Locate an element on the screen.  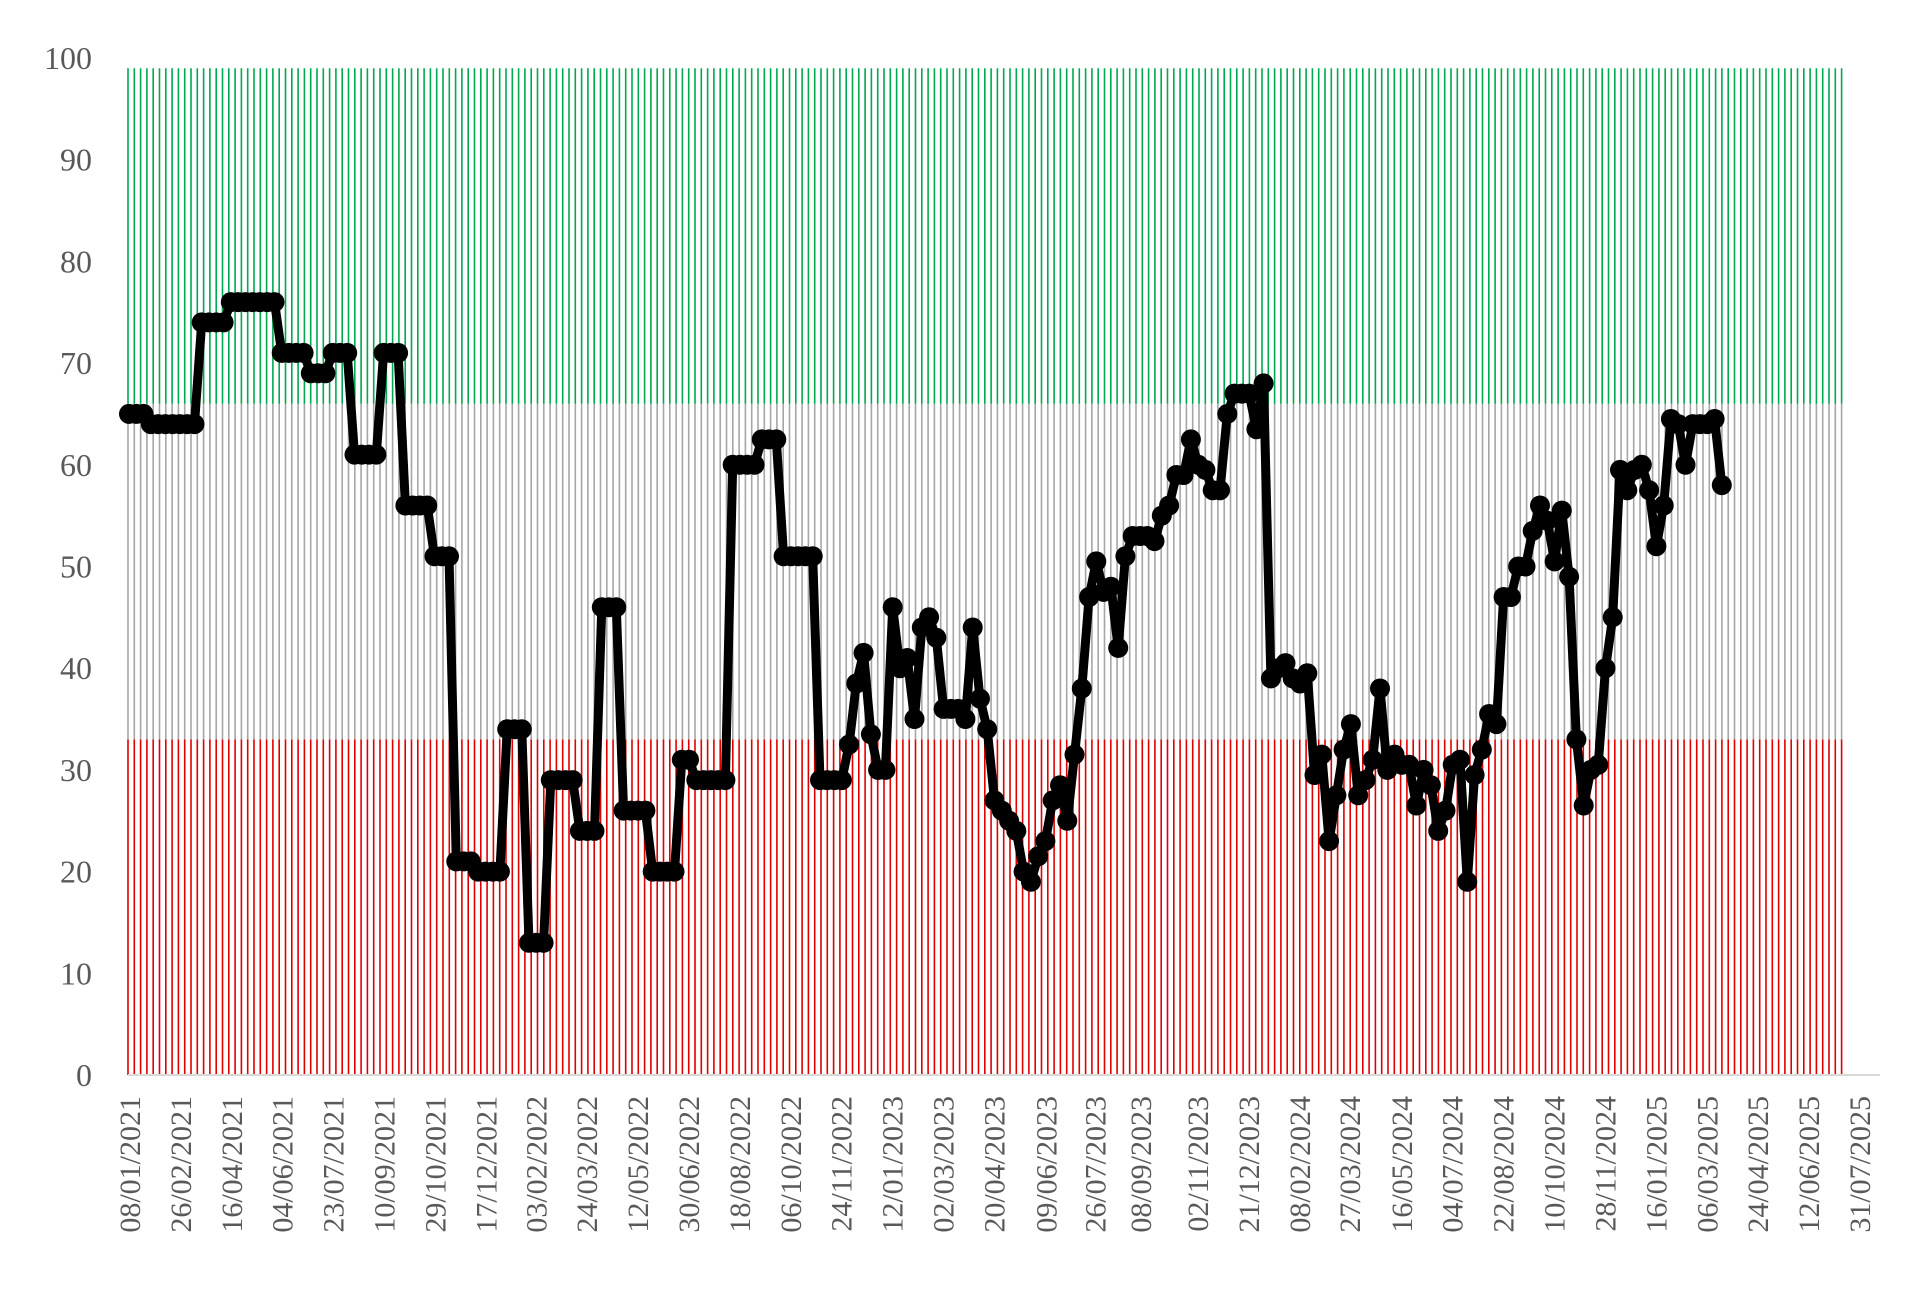
x-tick-label: 24/04/2025 is located at coordinates (1758, 1164).